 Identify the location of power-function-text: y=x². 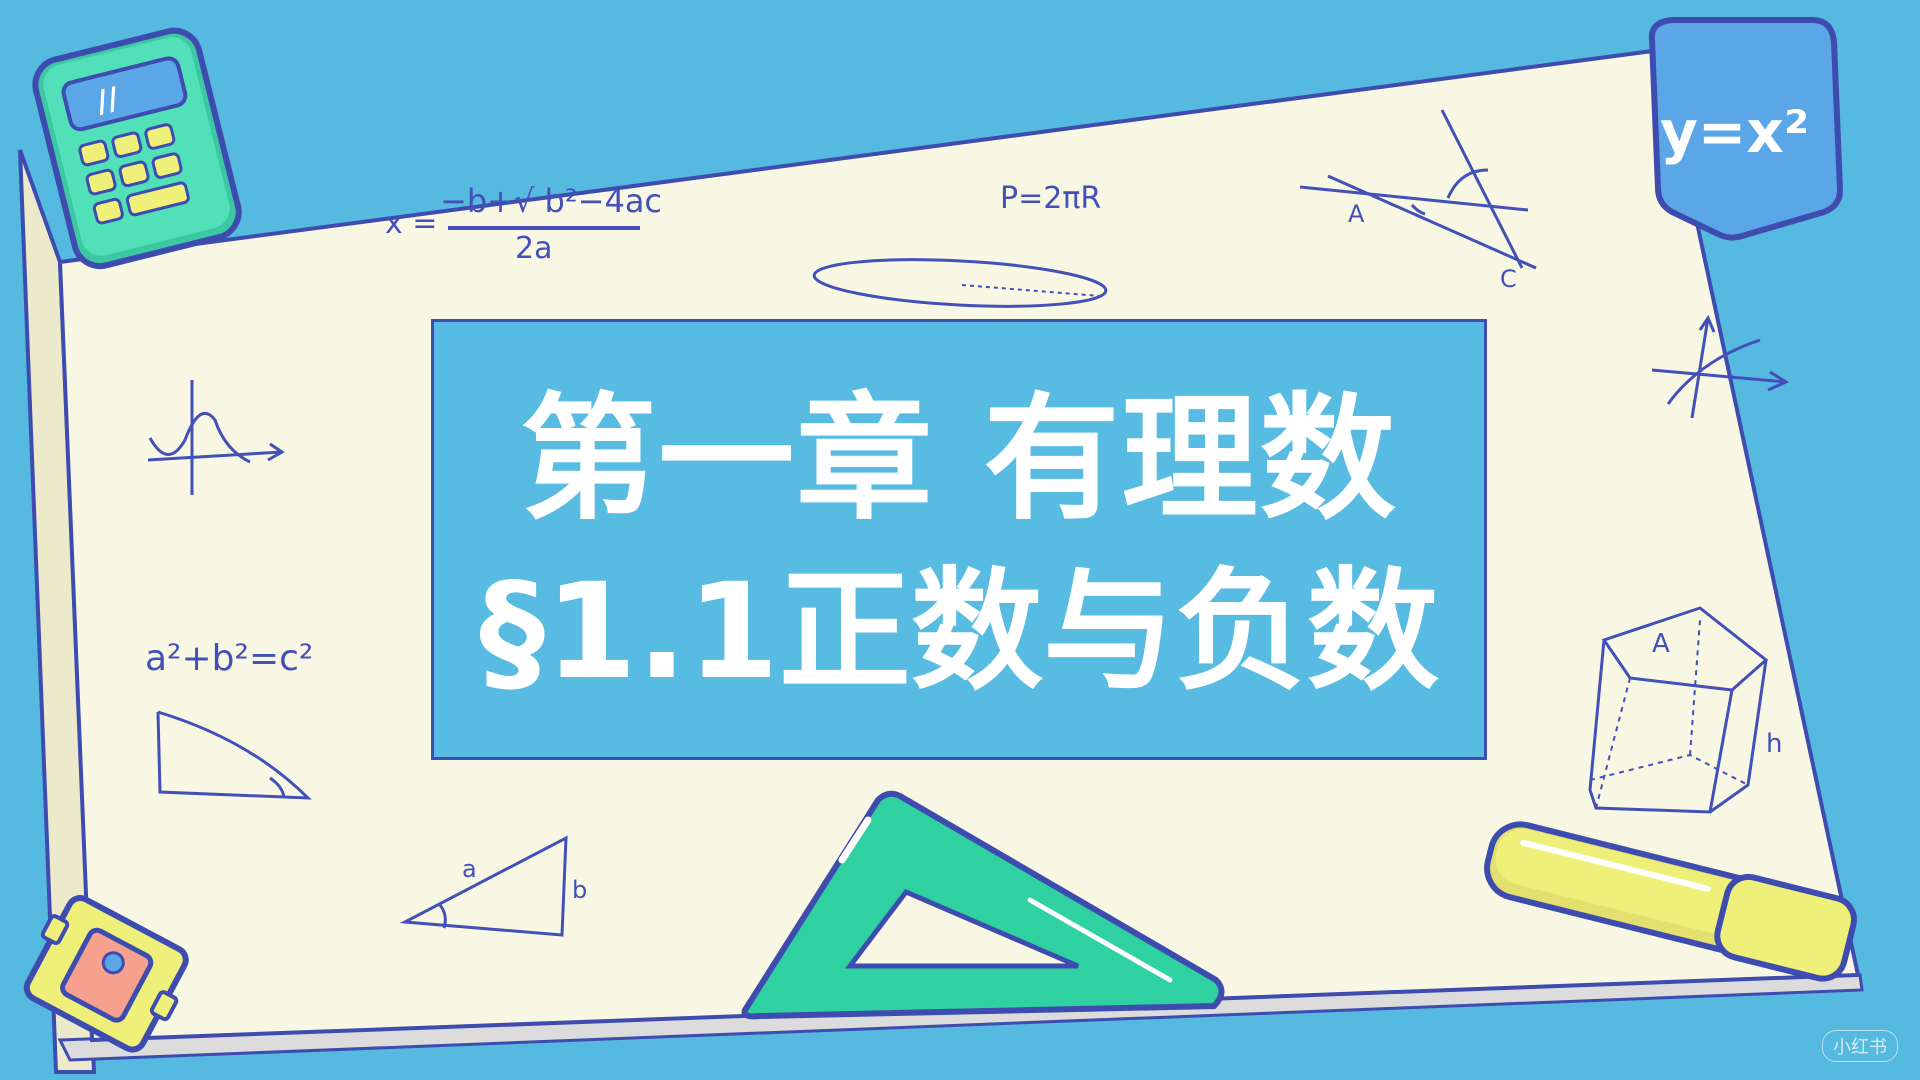
(1734, 132).